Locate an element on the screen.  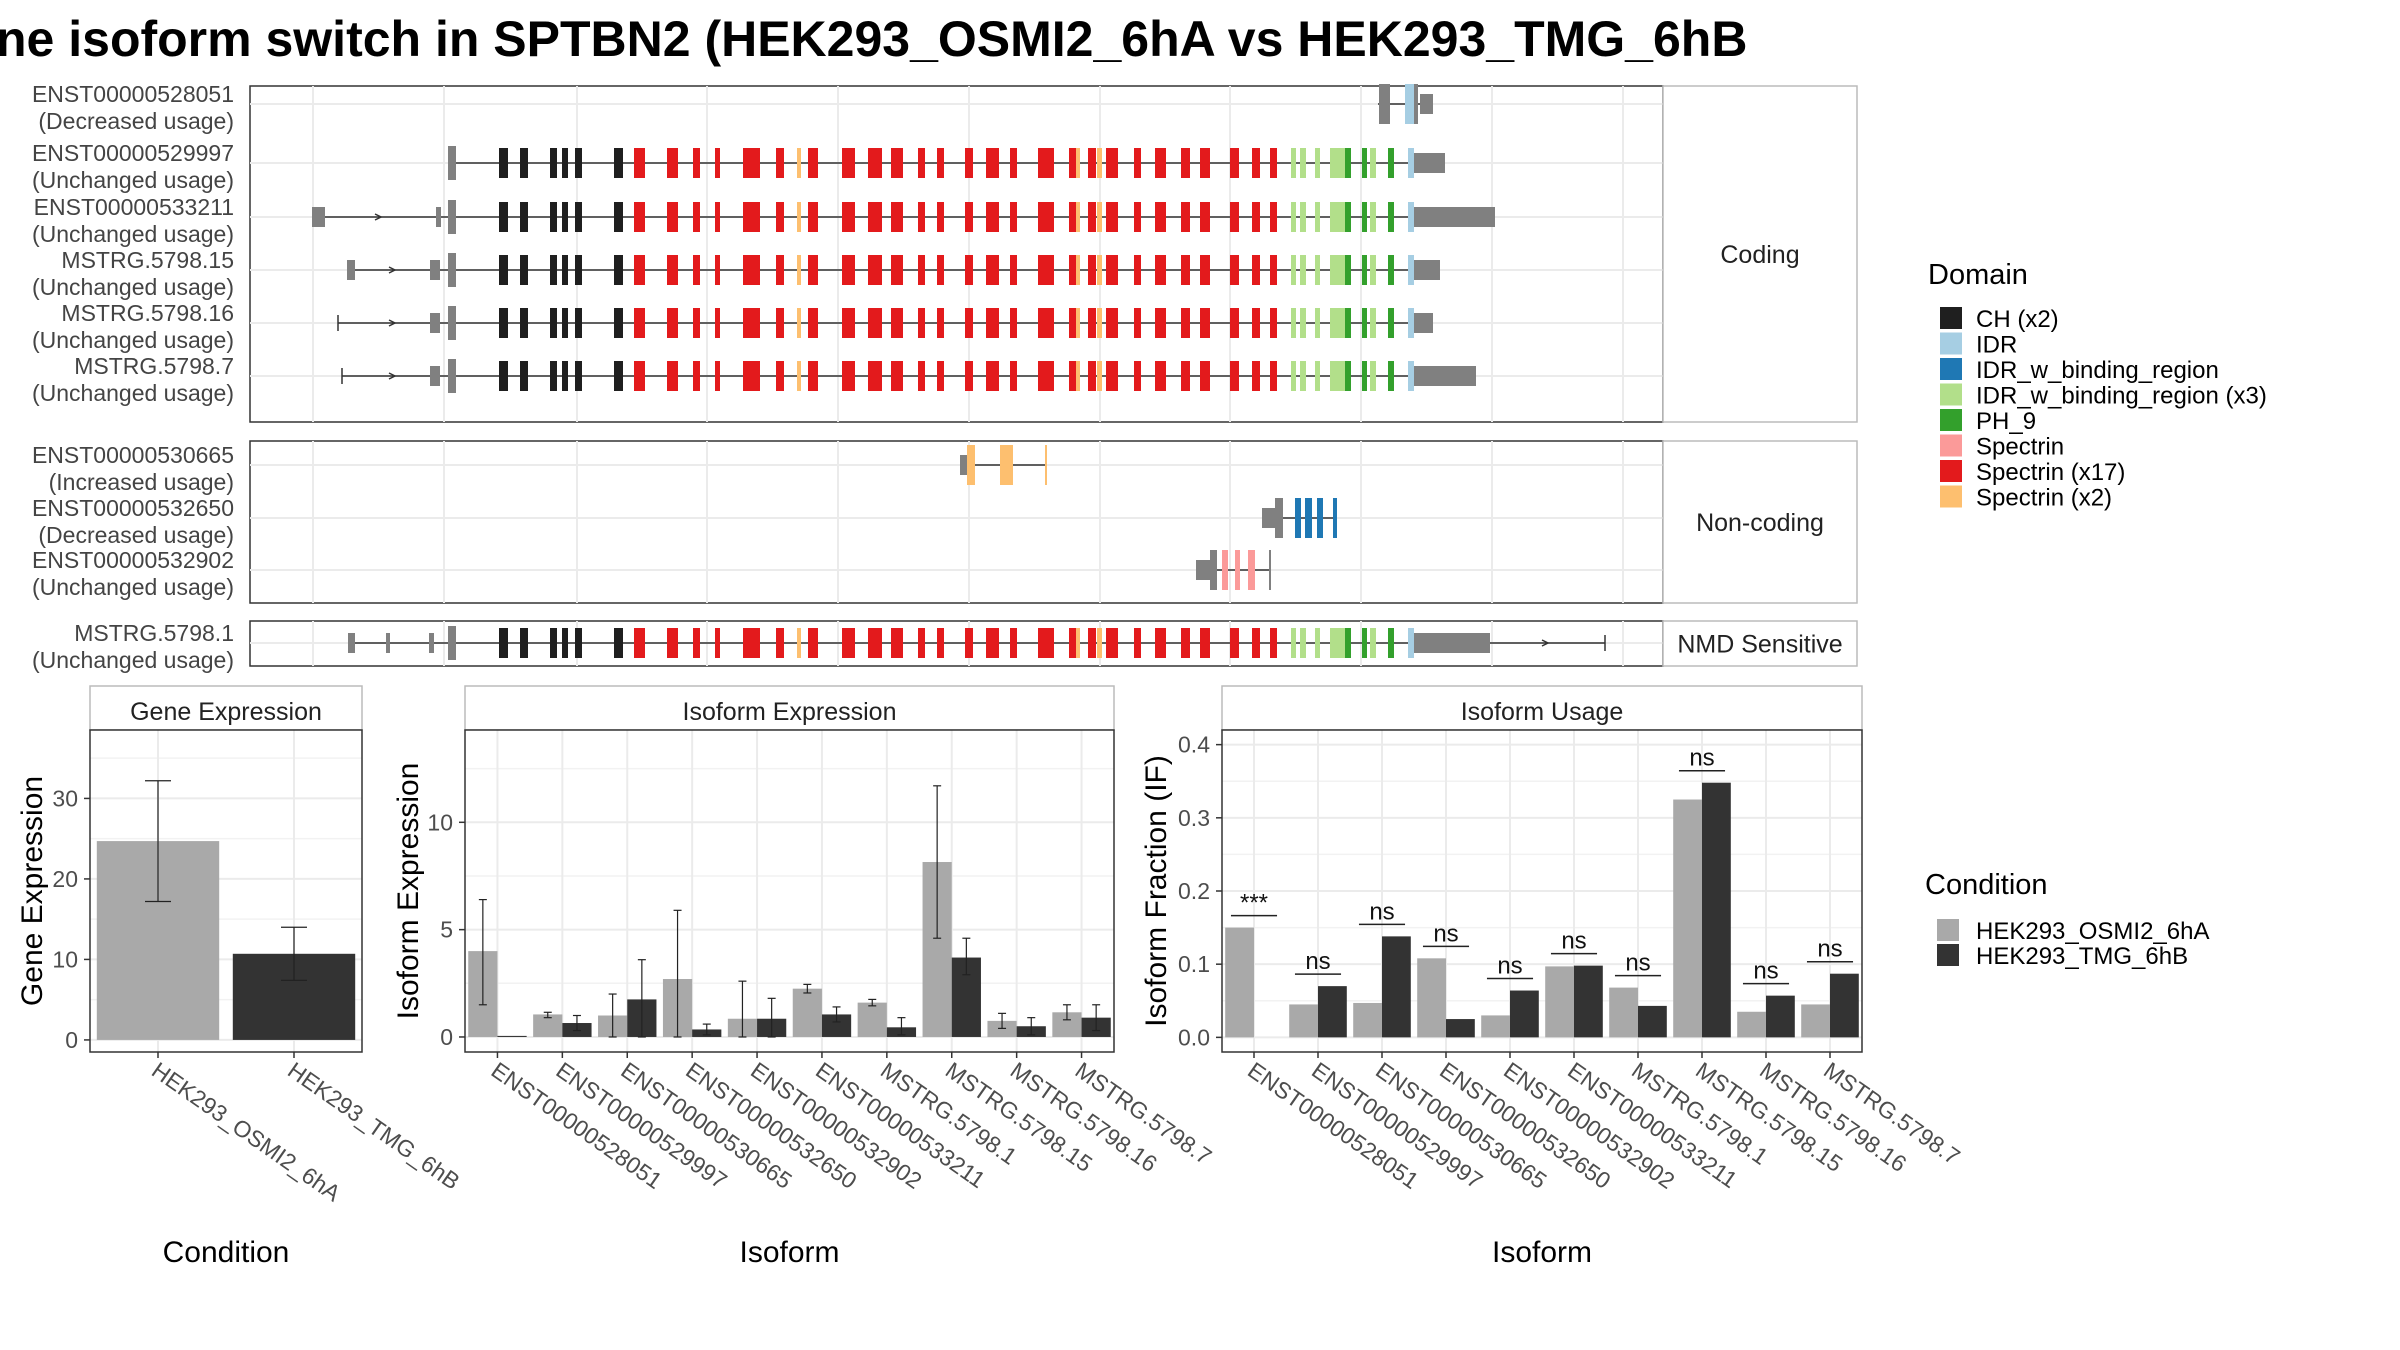
legend-label: IDR_w_binding_region is located at coordinates (2097, 370).